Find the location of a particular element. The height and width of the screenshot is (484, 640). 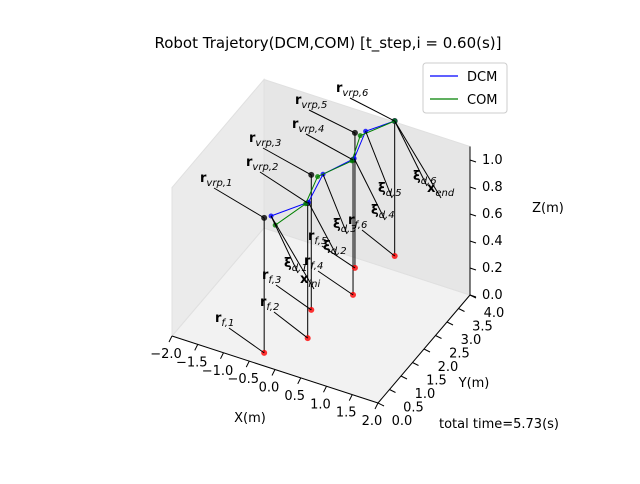

annotation: rf,4 is located at coordinates (313, 263).